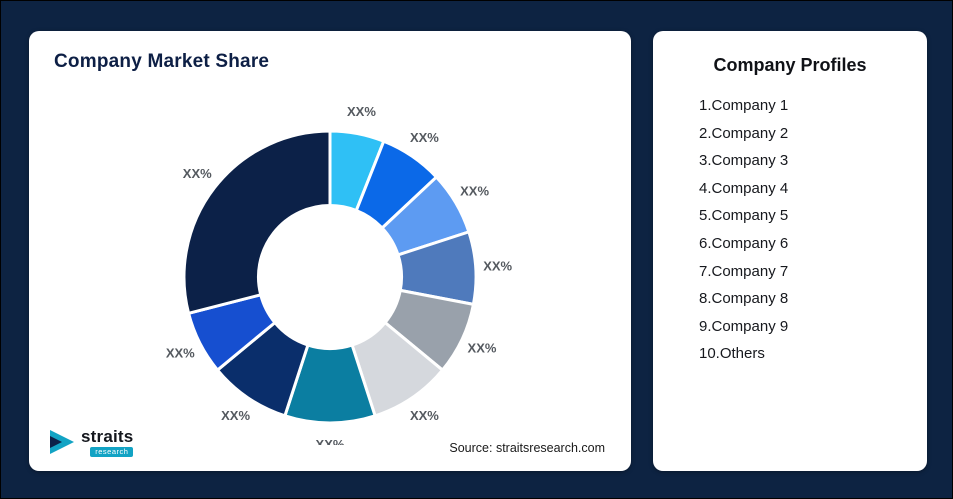 This screenshot has width=953, height=499. I want to click on slice-label-1: XX%, so click(361, 111).